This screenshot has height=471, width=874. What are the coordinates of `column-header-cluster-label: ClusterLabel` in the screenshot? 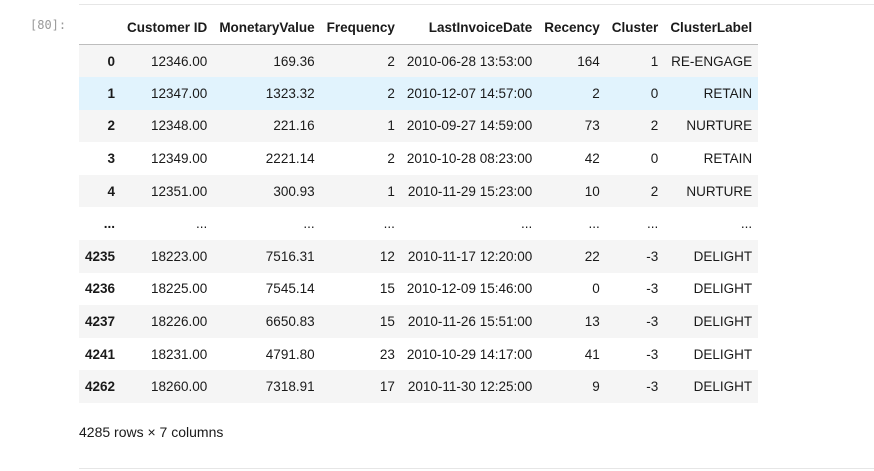 It's located at (711, 28).